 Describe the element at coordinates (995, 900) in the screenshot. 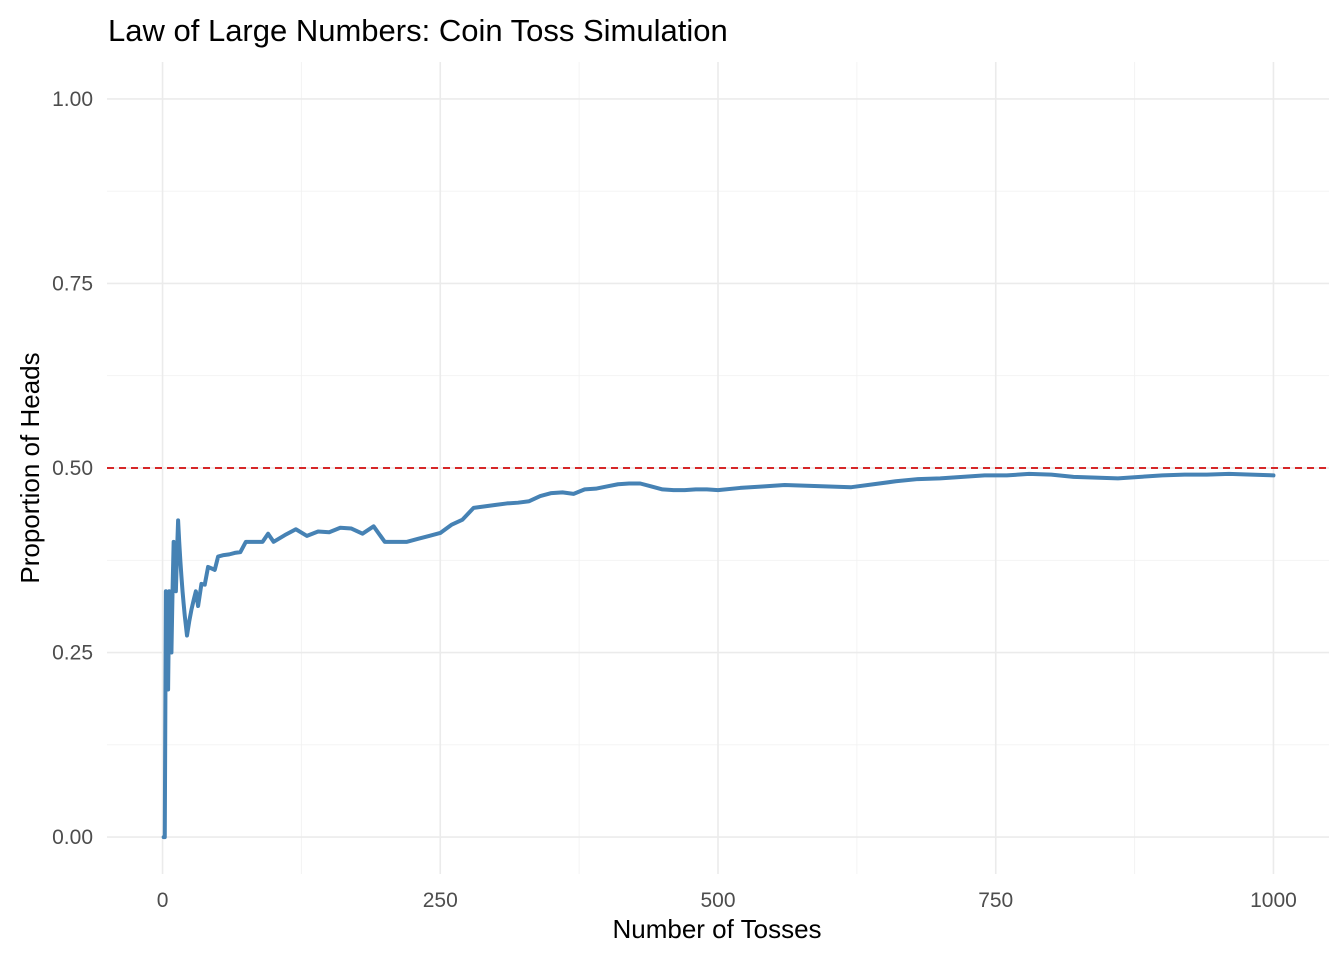

I see `x-tick-label: 750` at that location.